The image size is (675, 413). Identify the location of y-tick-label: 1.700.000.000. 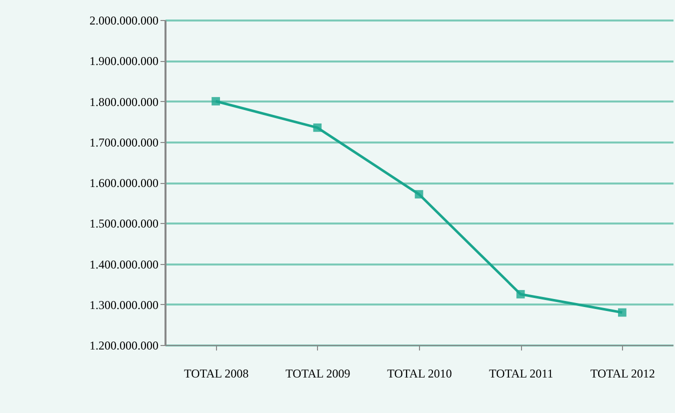
(124, 142).